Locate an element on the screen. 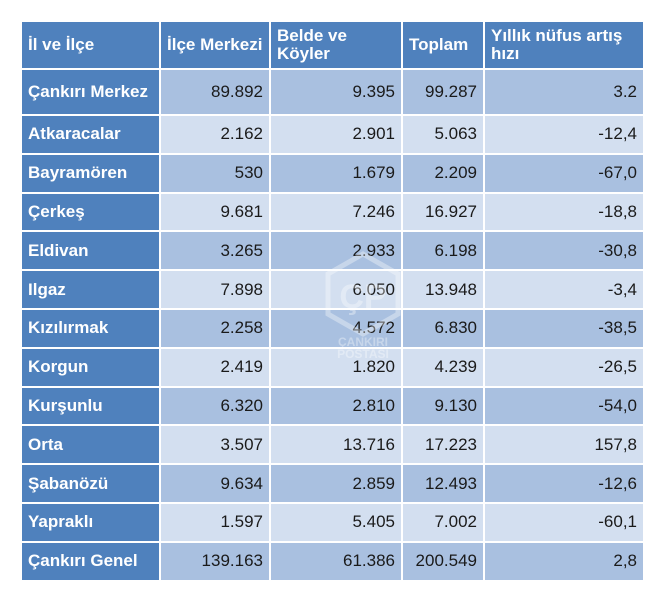  district-name-cell: Kurşunlu is located at coordinates (90, 406).